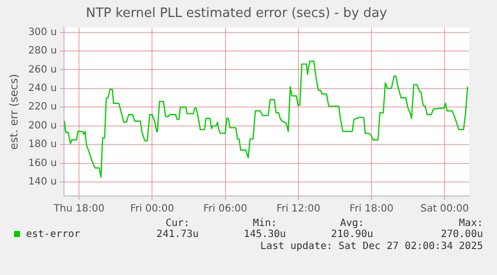 This screenshot has height=275, width=497. I want to click on x-tick-label: Thu 18:00, so click(78, 209).